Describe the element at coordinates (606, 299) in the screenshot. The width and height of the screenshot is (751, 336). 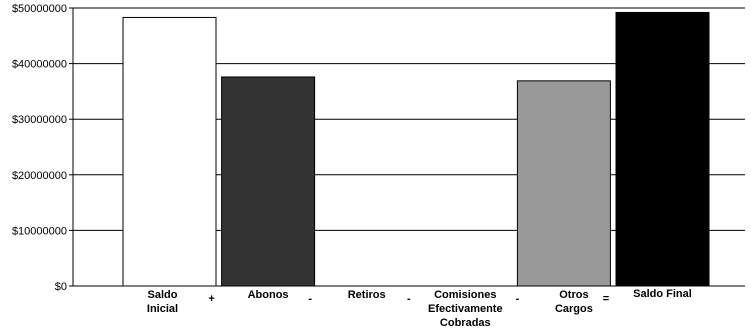
I see `operator-label: =` at that location.